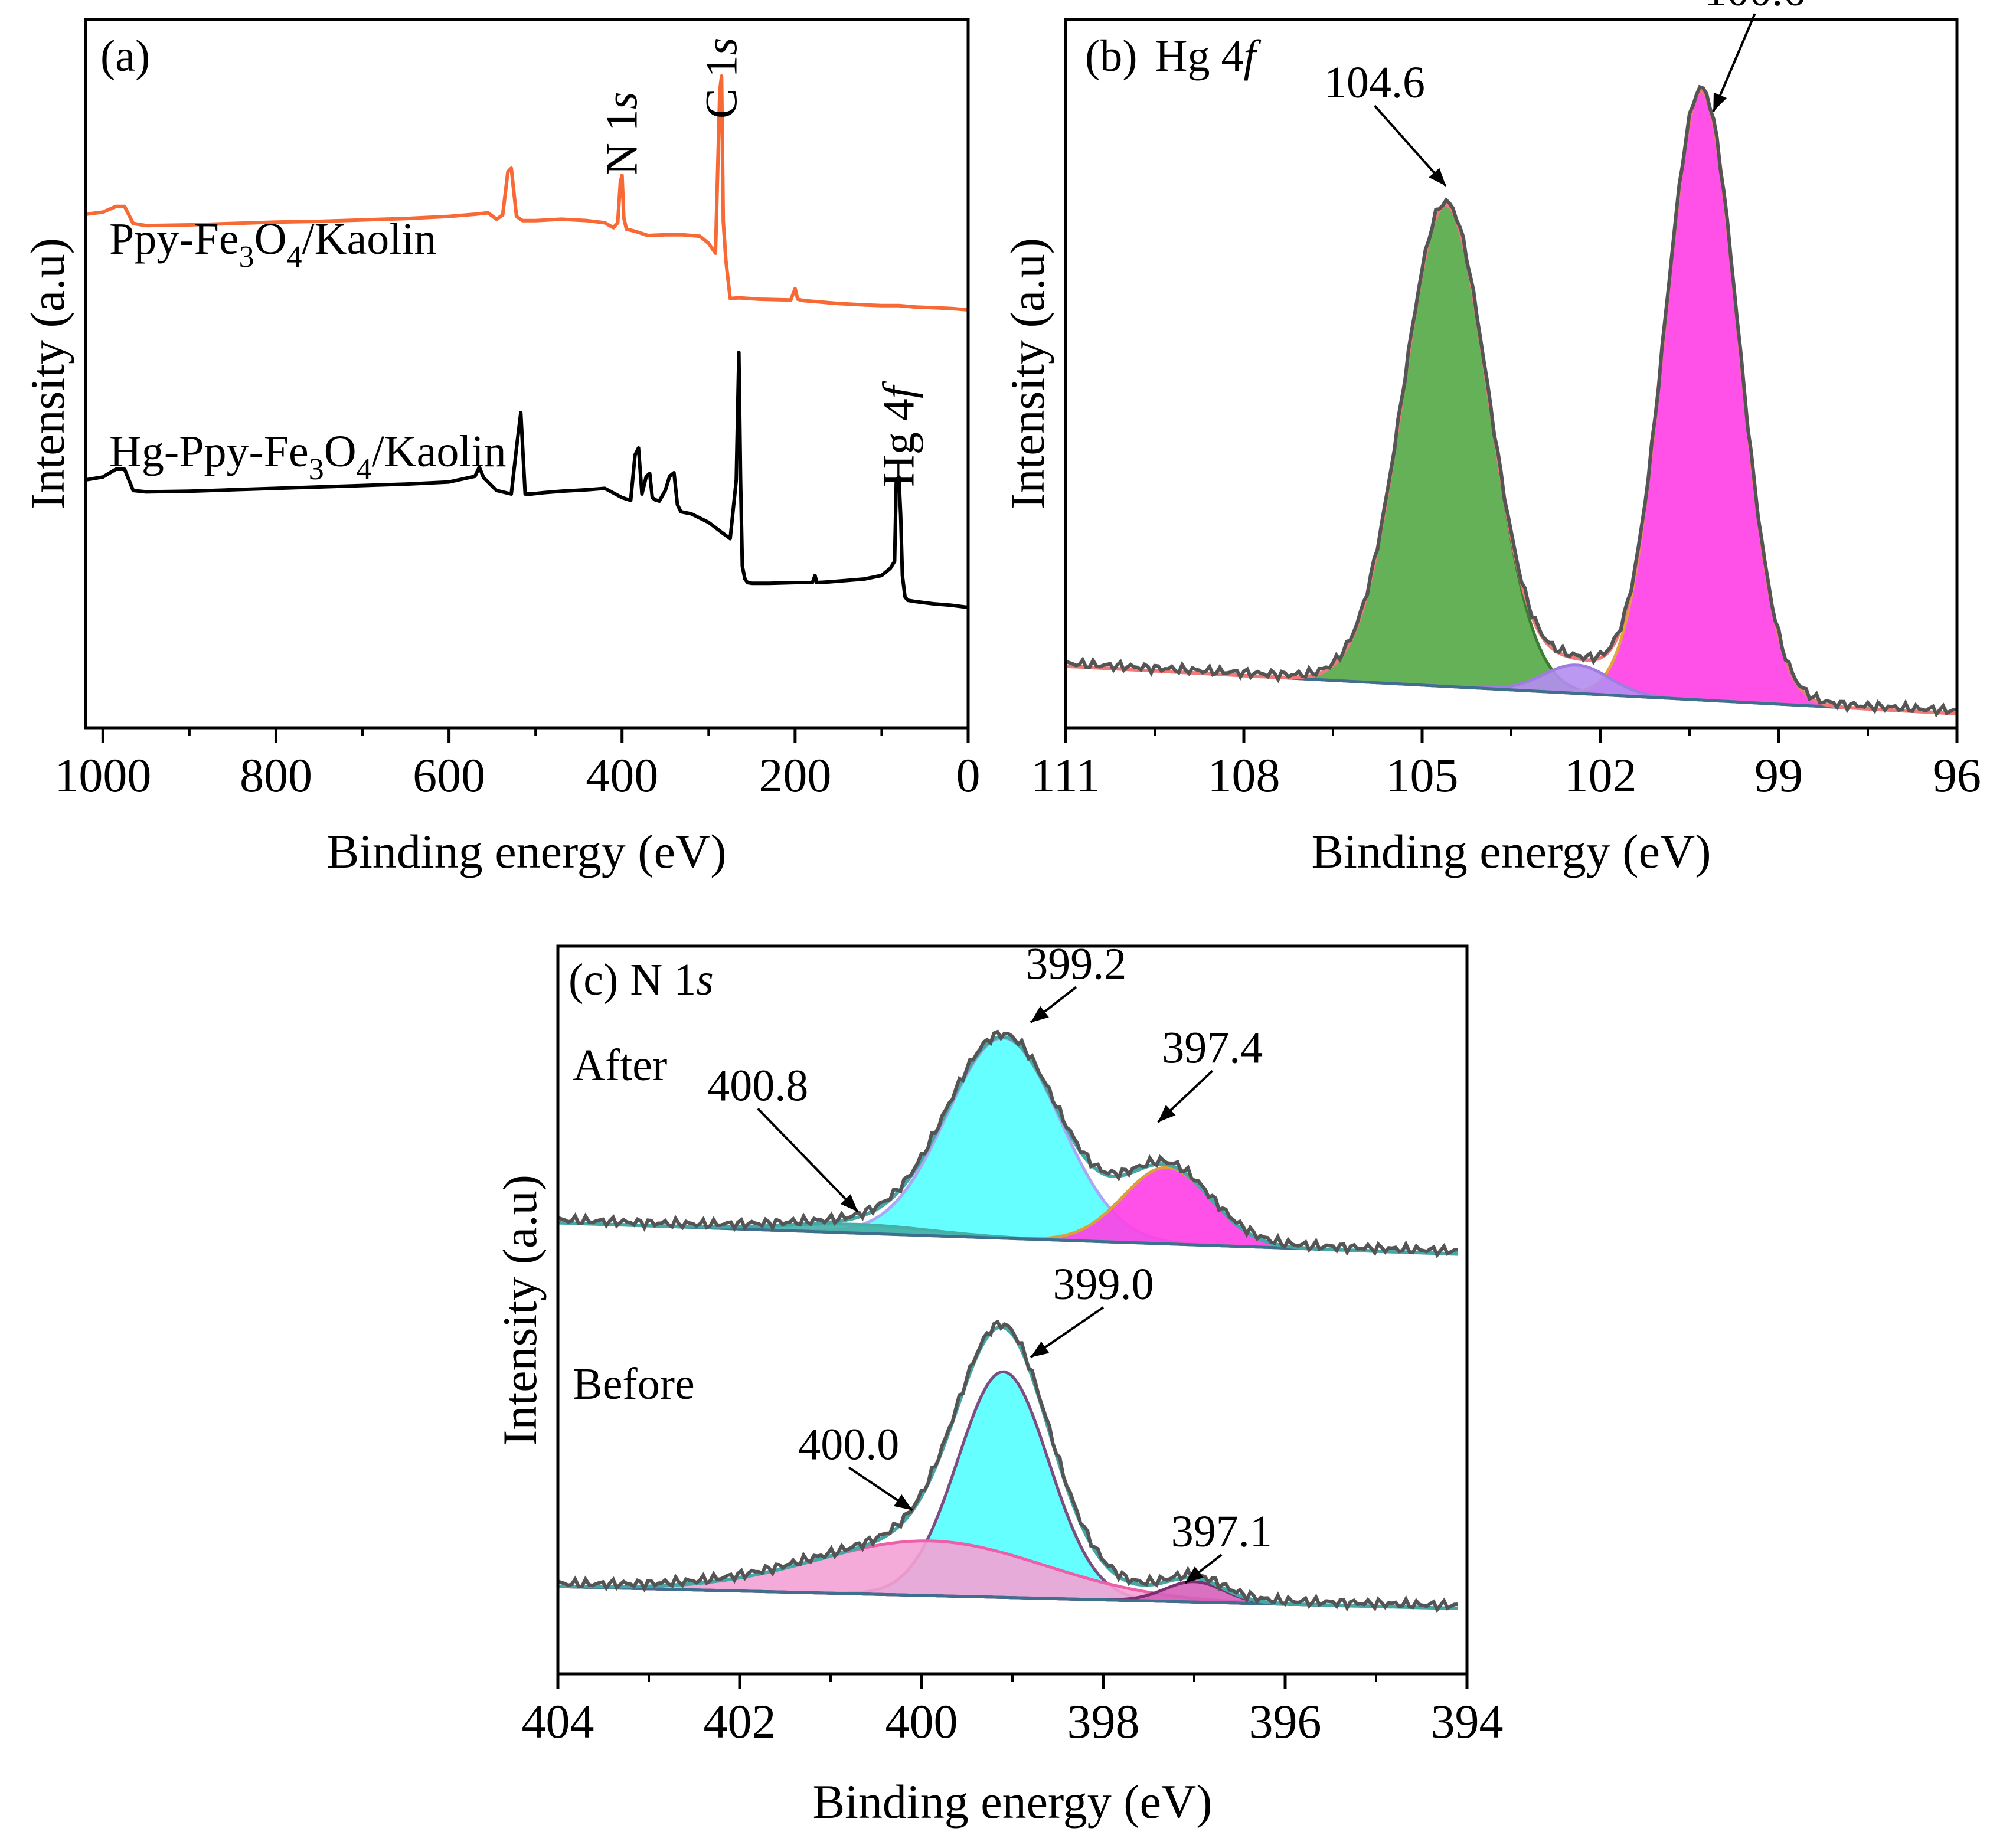  I want to click on before-label: Before, so click(634, 1384).